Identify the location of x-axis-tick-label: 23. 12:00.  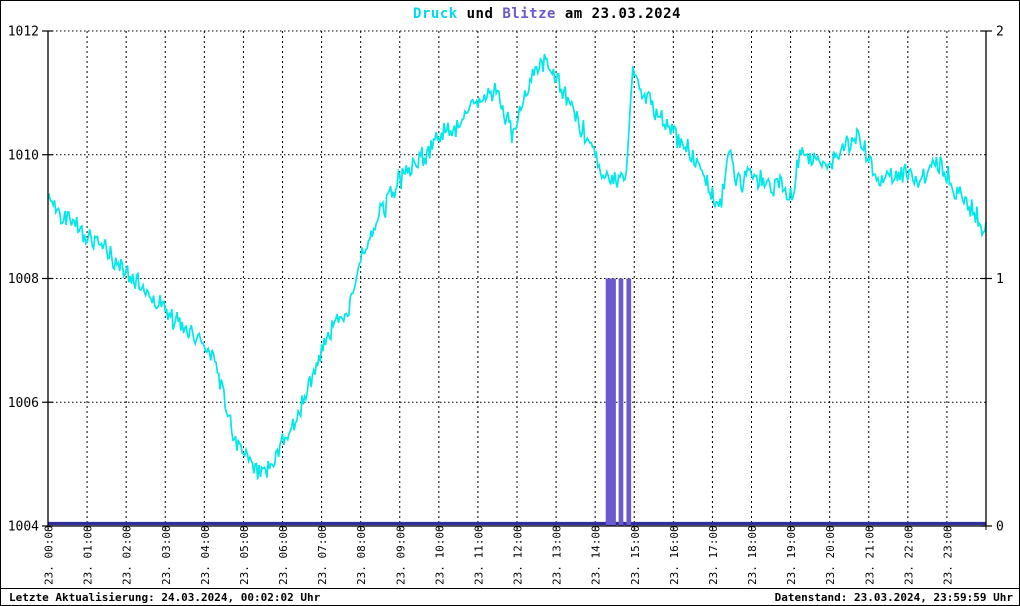
(518, 555).